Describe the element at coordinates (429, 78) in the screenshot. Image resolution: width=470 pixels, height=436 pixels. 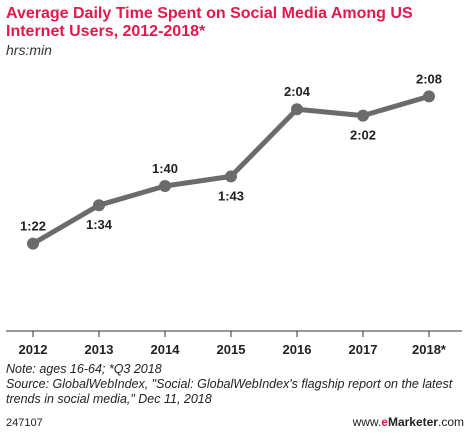
I see `data-label: 2:08` at that location.